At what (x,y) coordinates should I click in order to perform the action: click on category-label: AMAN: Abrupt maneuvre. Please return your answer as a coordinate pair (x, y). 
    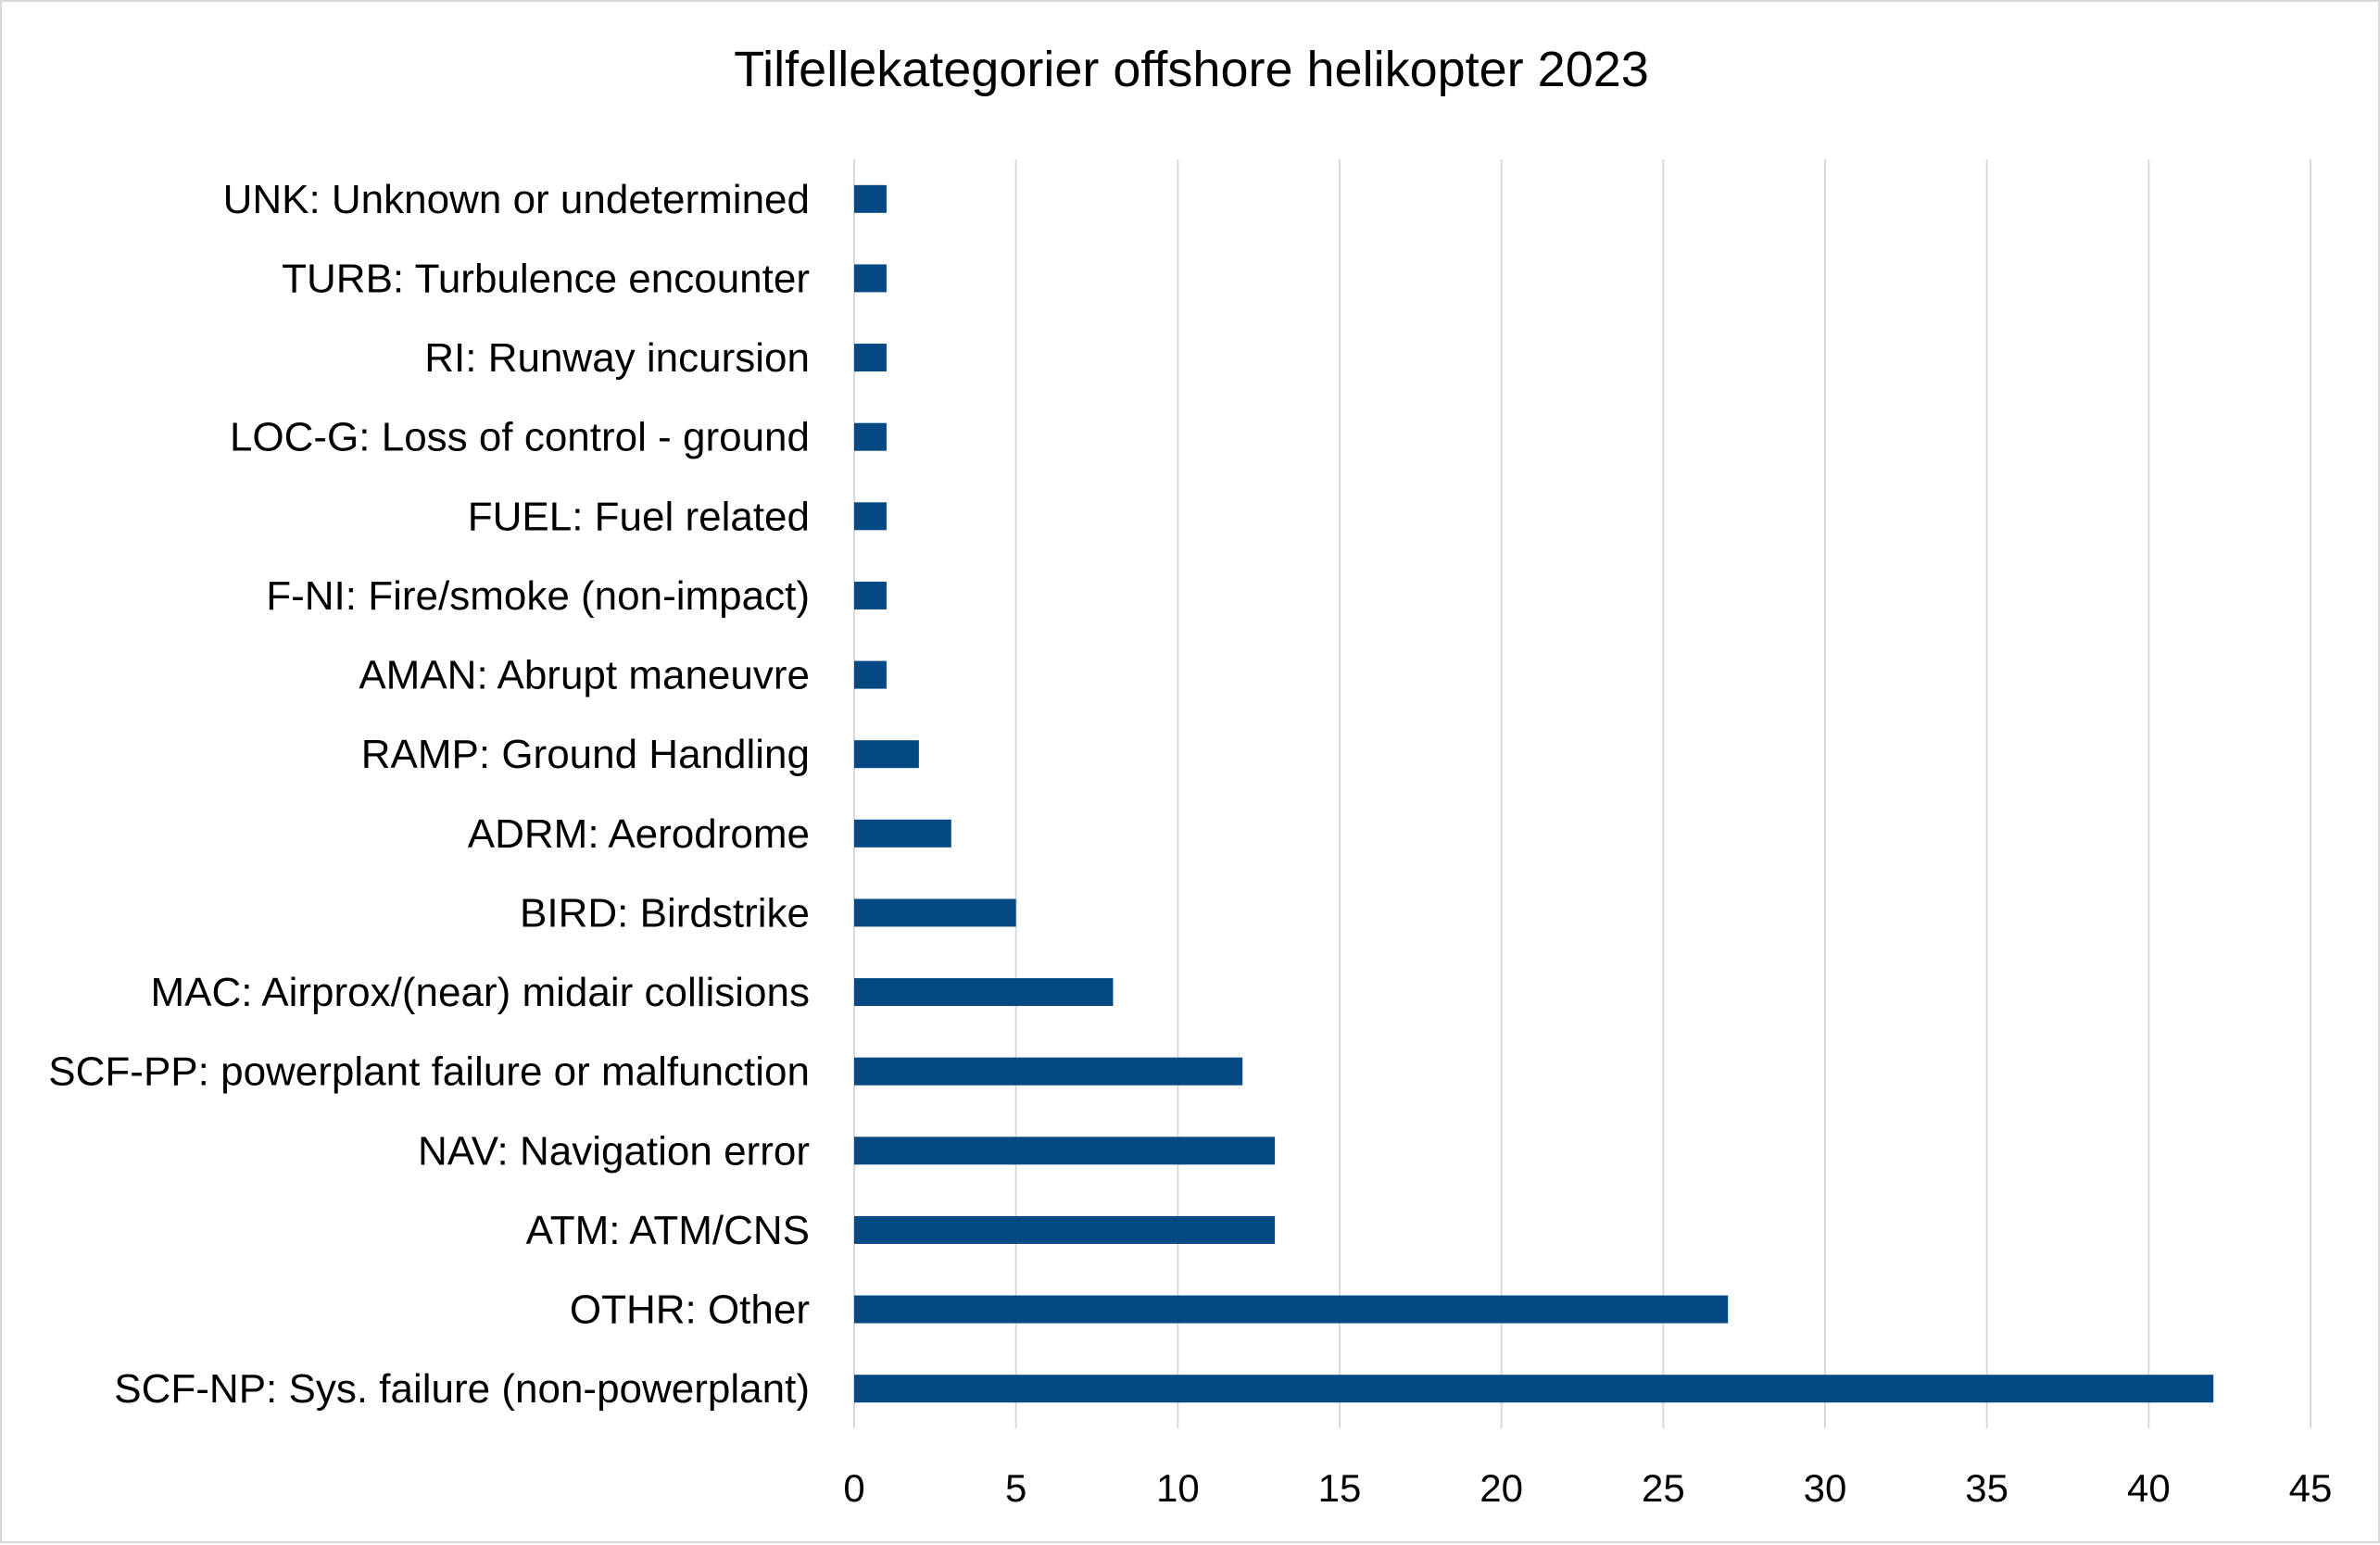
    Looking at the image, I should click on (584, 675).